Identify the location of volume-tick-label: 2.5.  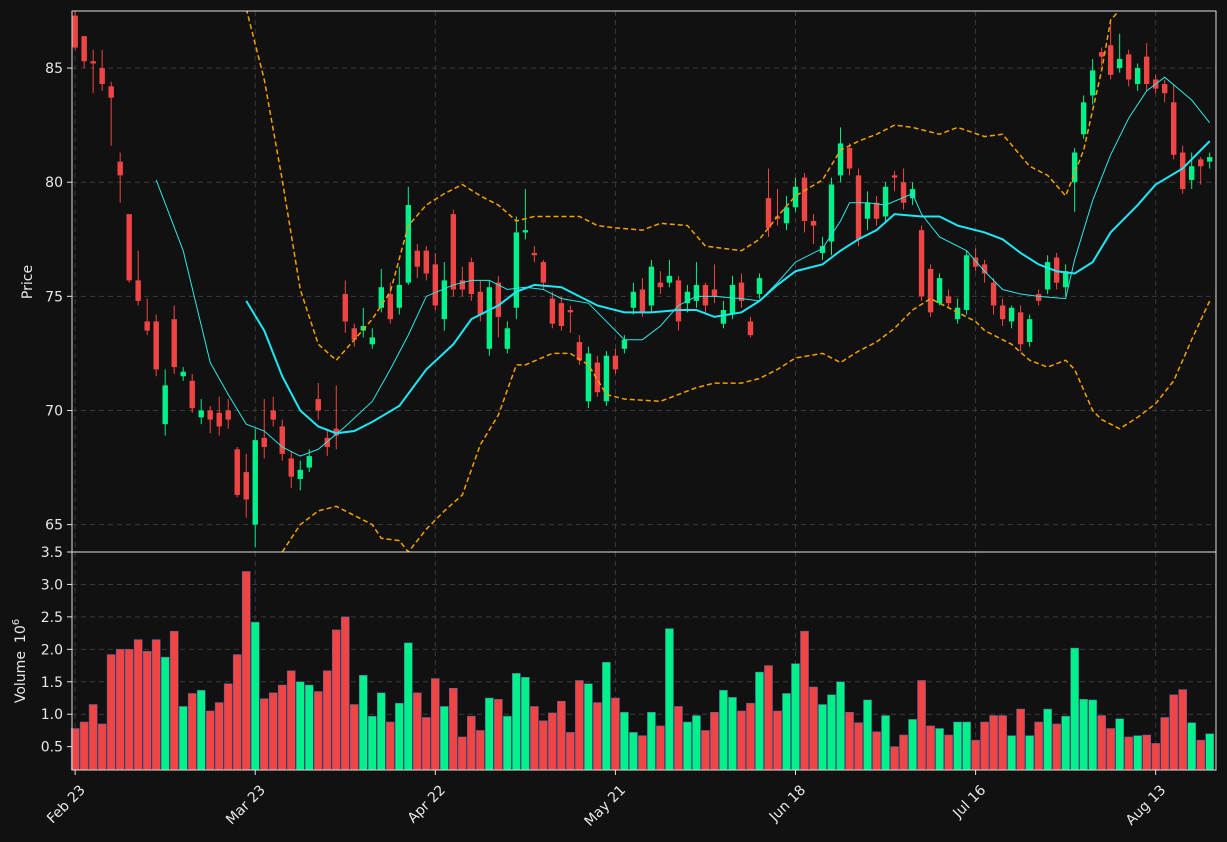
(52, 618).